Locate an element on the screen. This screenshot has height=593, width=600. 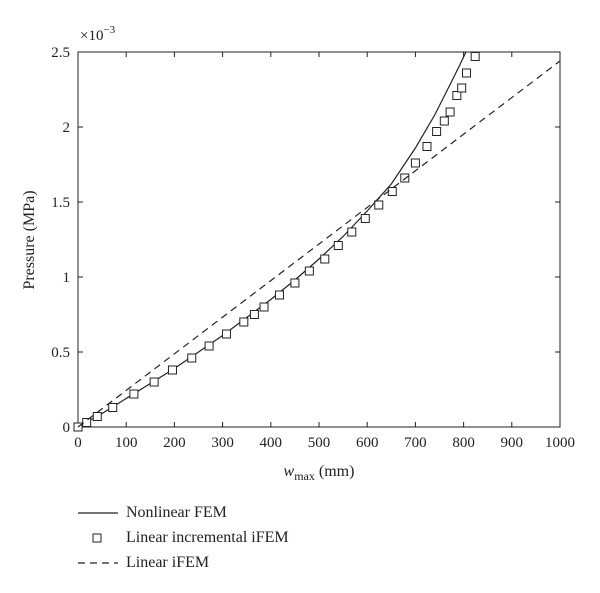
x-tick-label: 400 is located at coordinates (271, 443).